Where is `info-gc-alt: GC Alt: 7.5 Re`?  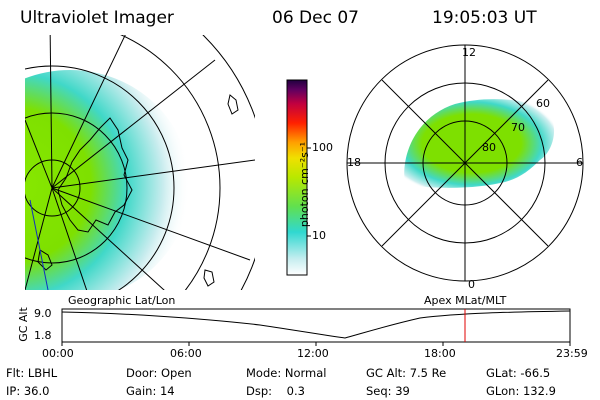
info-gc-alt: GC Alt: 7.5 Re is located at coordinates (406, 373).